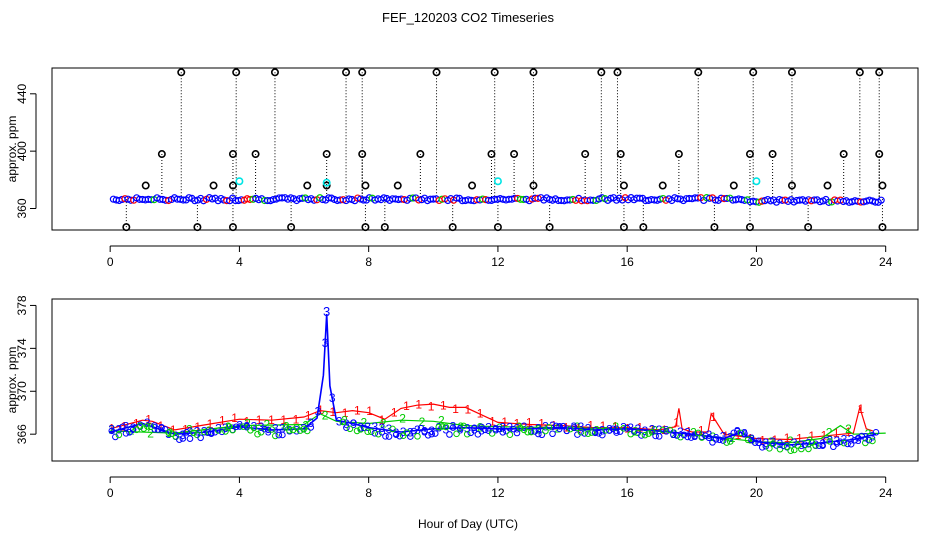 The height and width of the screenshot is (540, 936). What do you see at coordinates (239, 493) in the screenshot?
I see `bottom-x-tick-label: 4` at bounding box center [239, 493].